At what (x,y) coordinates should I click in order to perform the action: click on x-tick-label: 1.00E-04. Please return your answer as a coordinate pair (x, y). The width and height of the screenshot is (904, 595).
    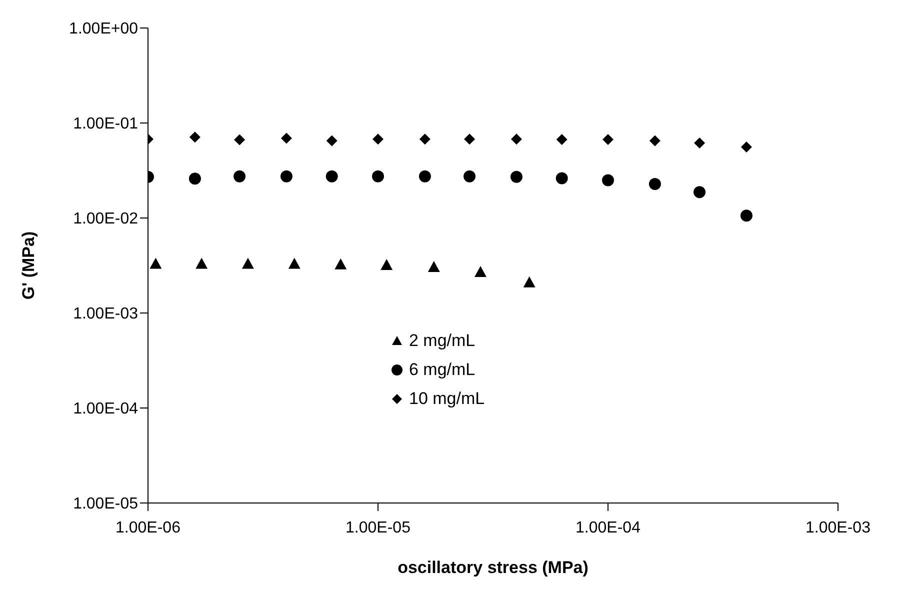
    Looking at the image, I should click on (608, 527).